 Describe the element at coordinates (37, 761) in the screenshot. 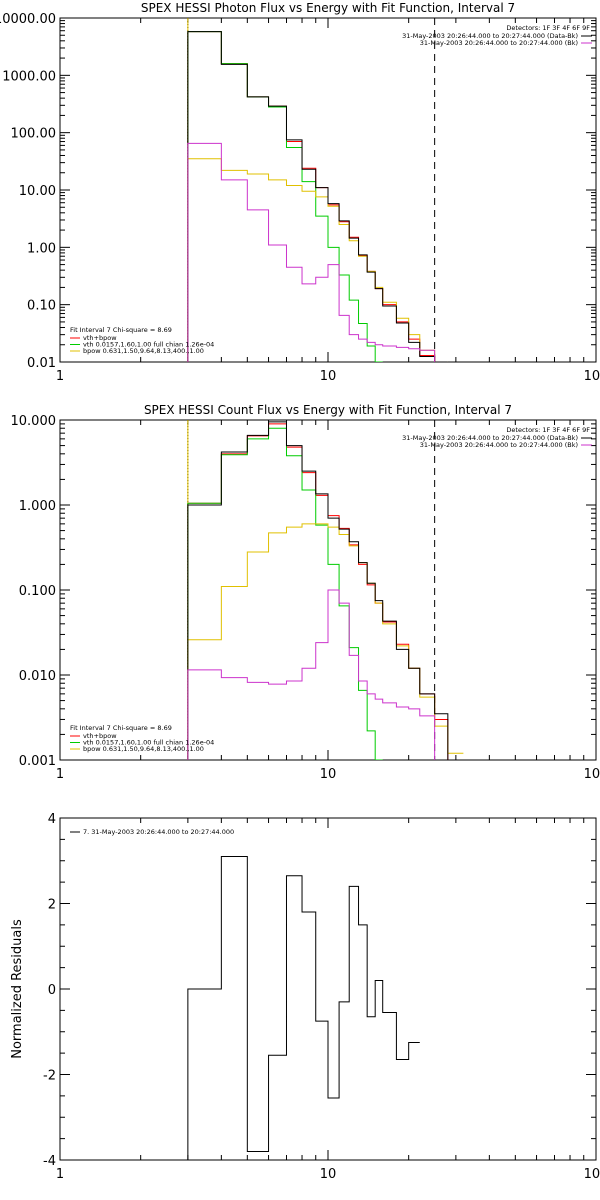

I see `y-tick-label: 0.001` at that location.